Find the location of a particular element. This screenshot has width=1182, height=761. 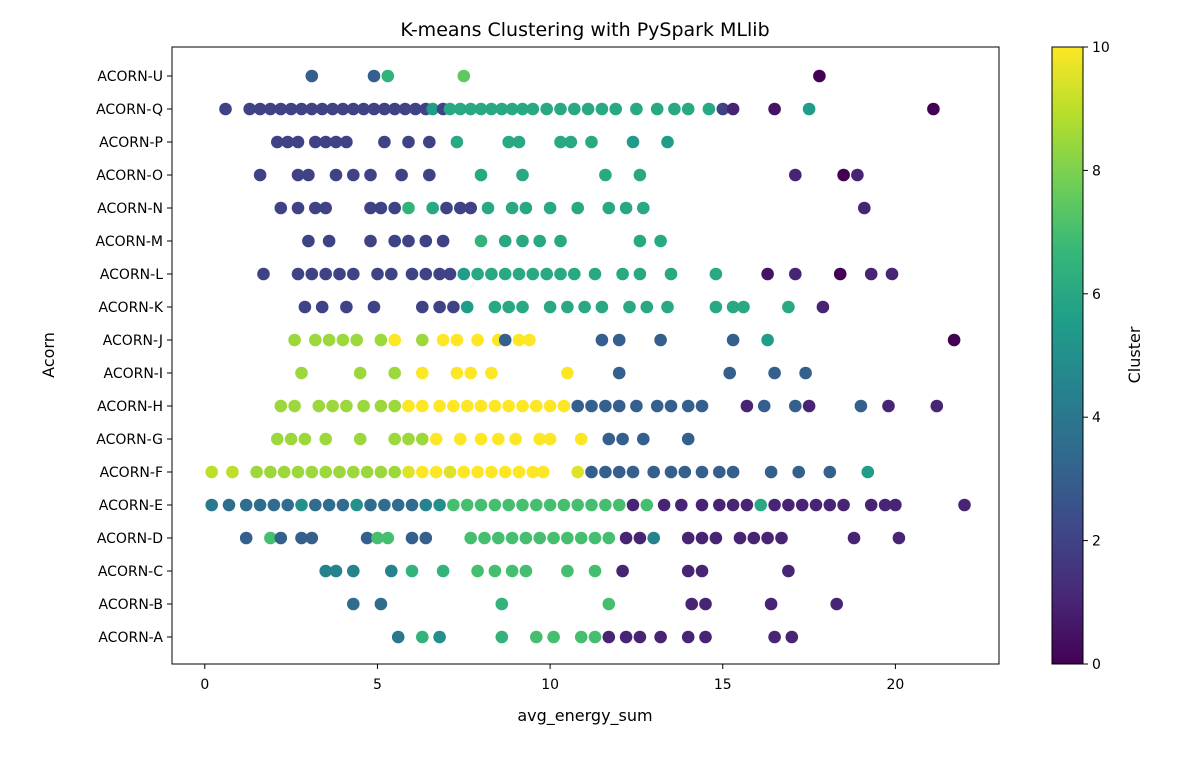

y-axis-label: Acorn is located at coordinates (48, 355).